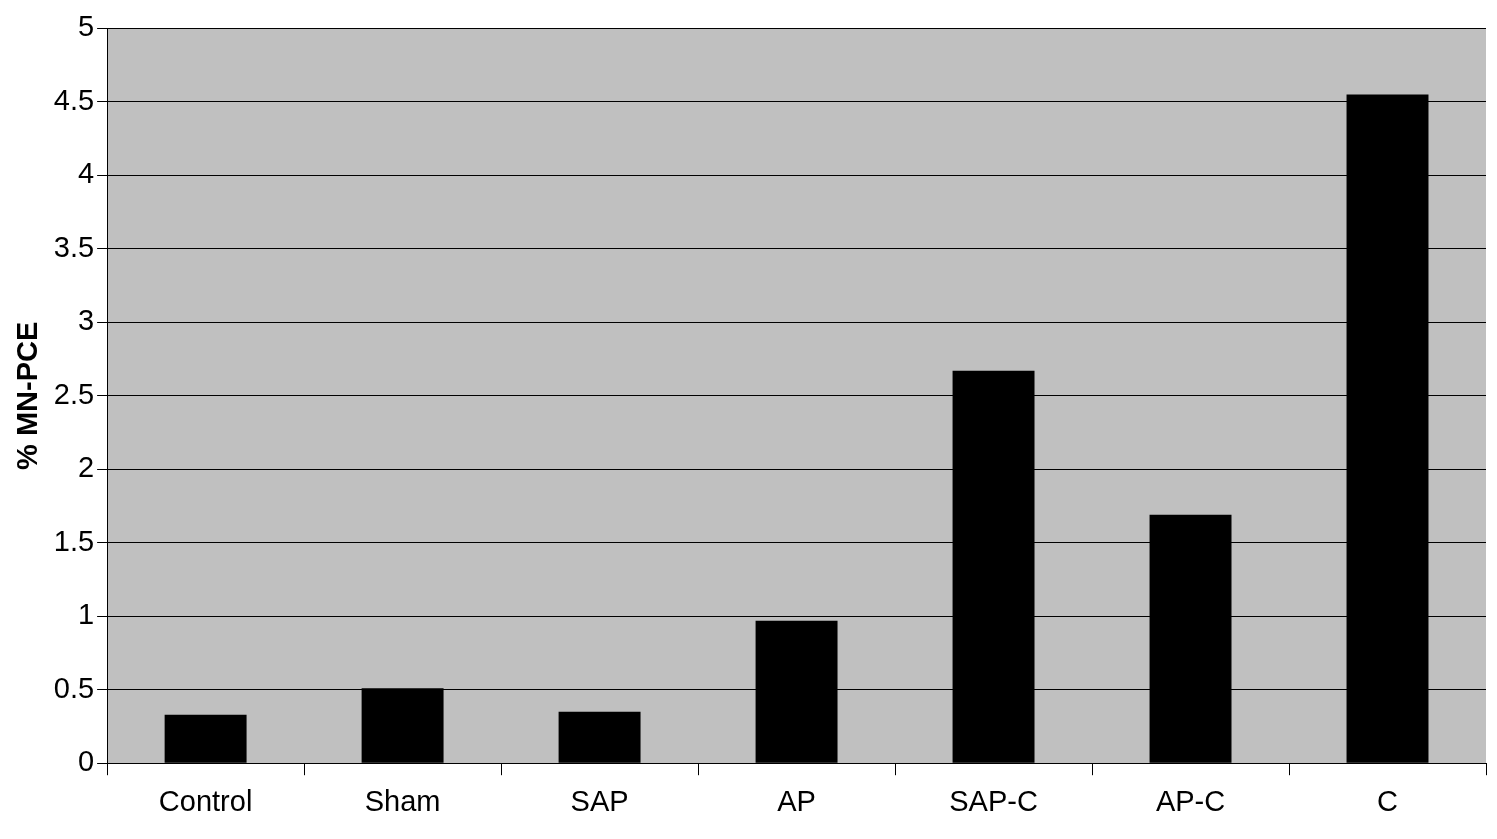  I want to click on y-tick-label: 1.5, so click(74, 540).